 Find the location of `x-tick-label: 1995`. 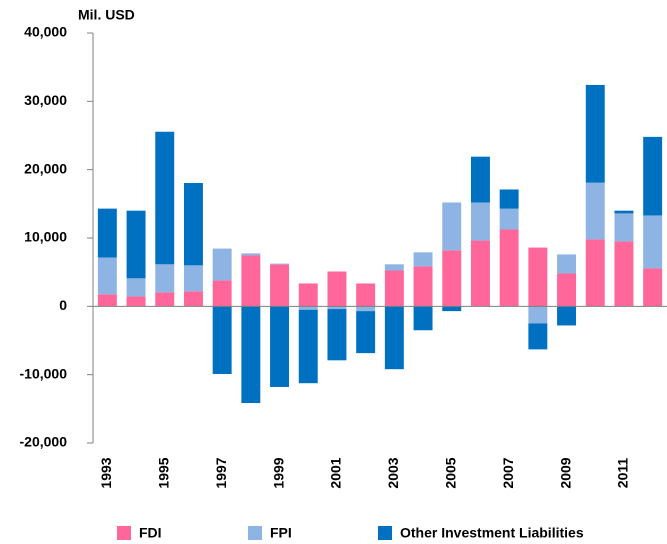

x-tick-label: 1995 is located at coordinates (163, 472).